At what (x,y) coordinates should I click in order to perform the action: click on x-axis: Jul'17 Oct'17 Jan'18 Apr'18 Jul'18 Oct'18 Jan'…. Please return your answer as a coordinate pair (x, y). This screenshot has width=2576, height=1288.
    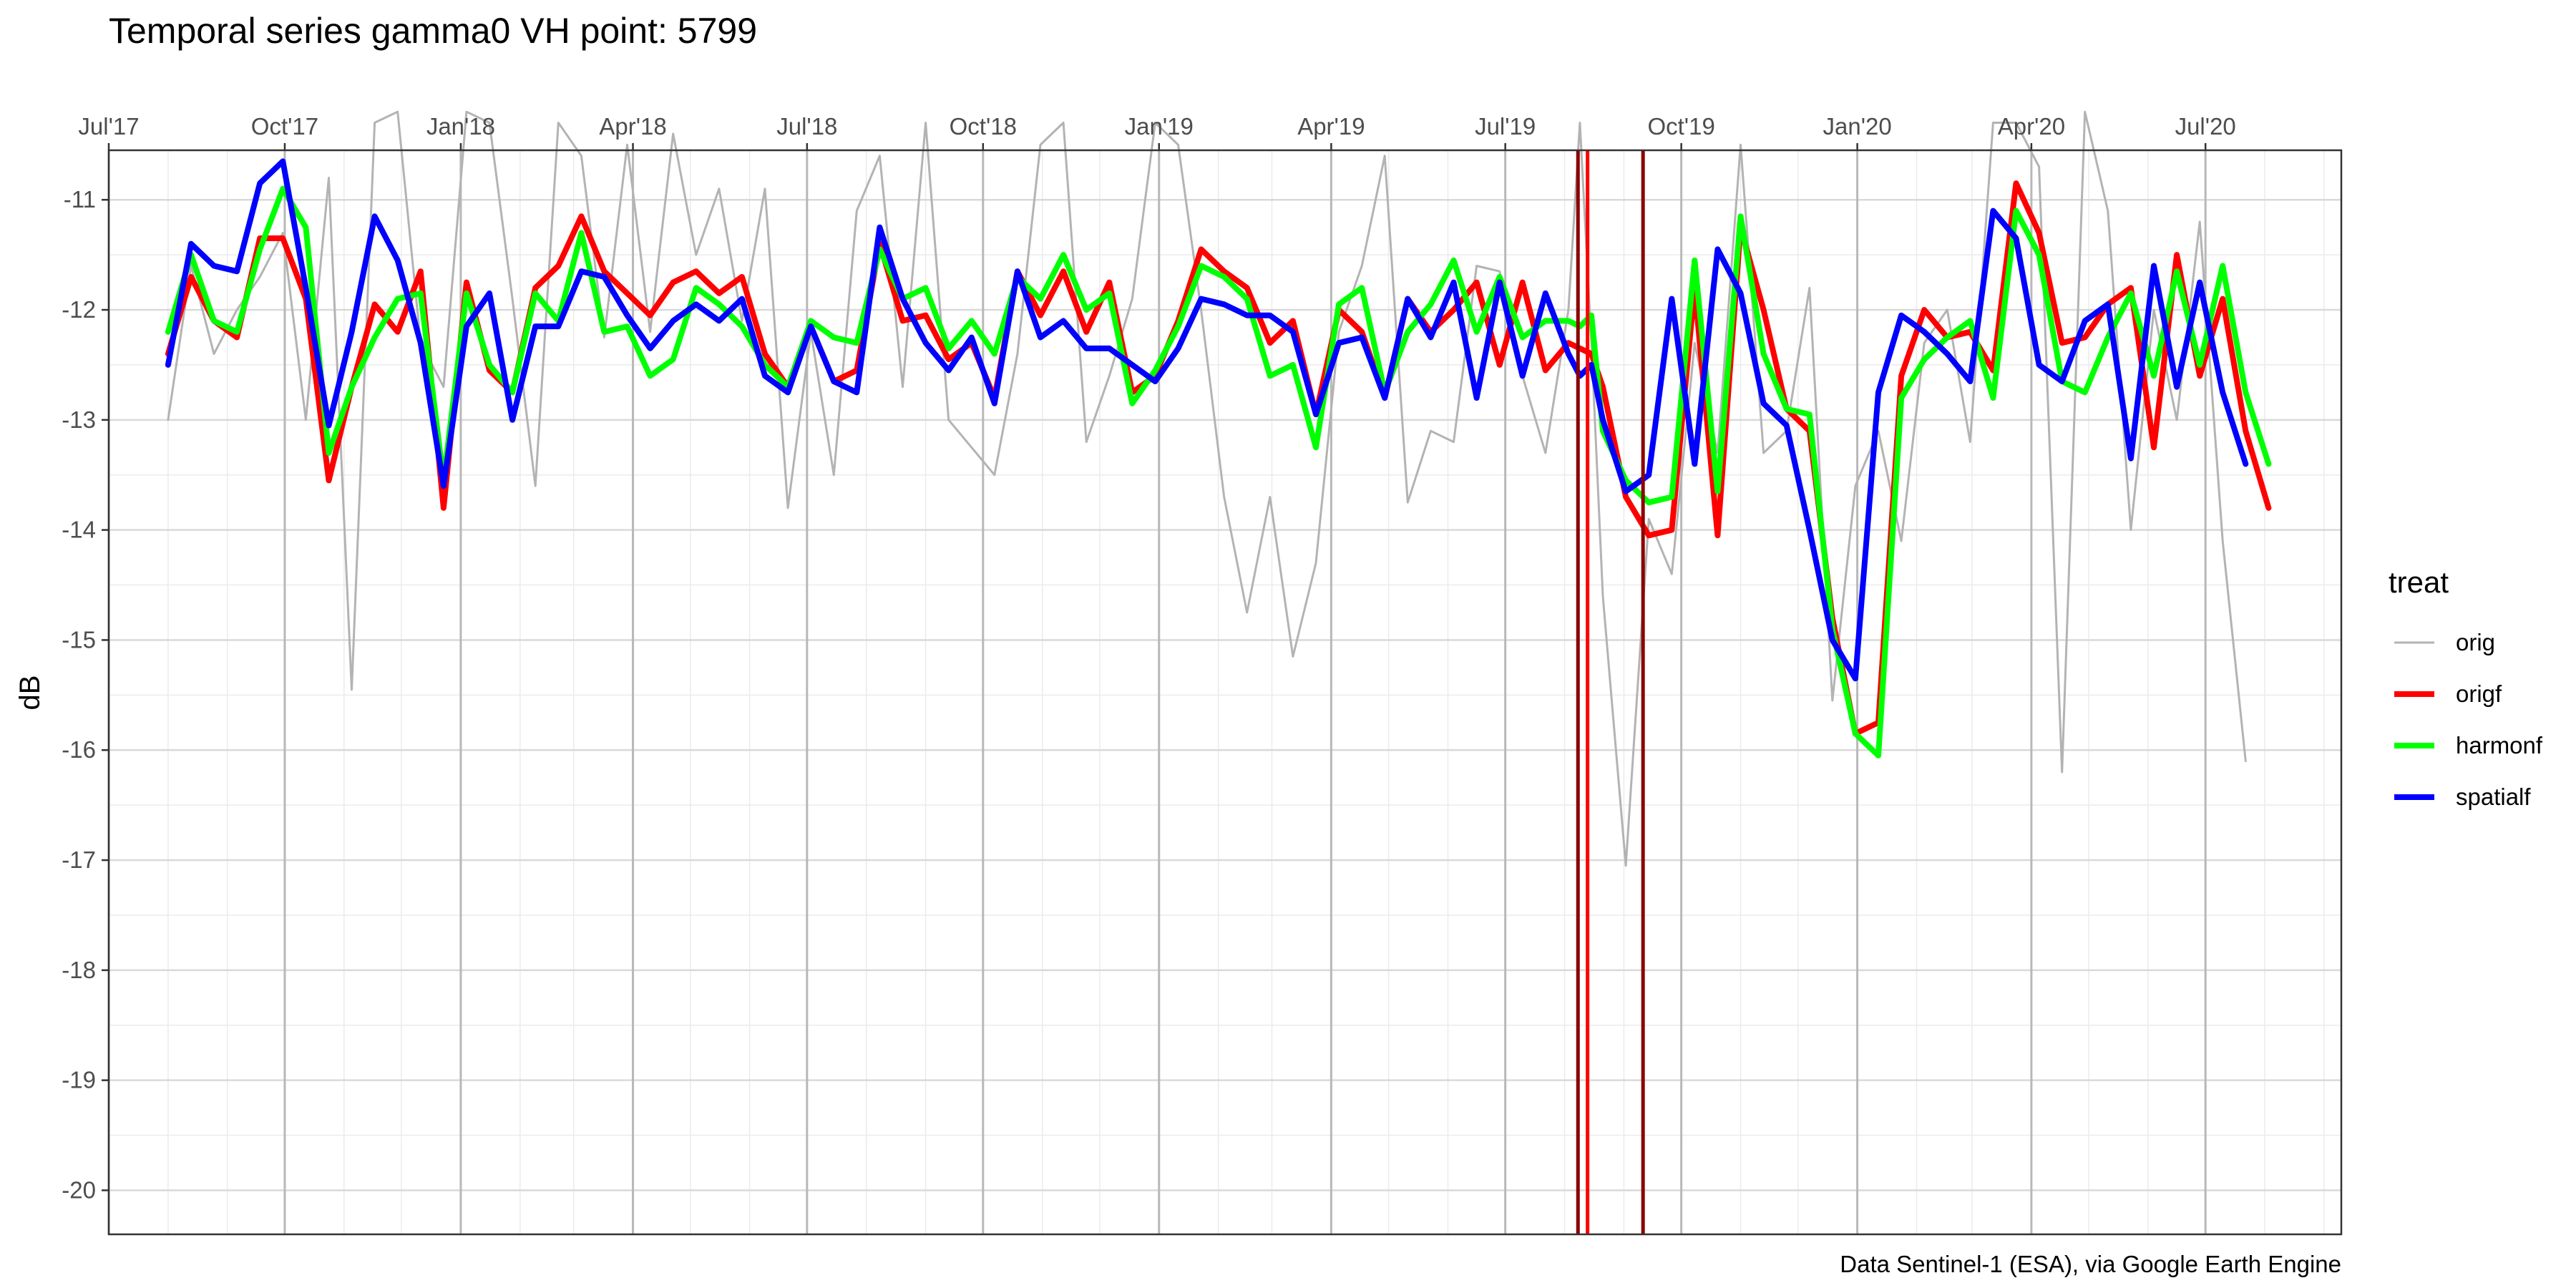
    Looking at the image, I should click on (1157, 131).